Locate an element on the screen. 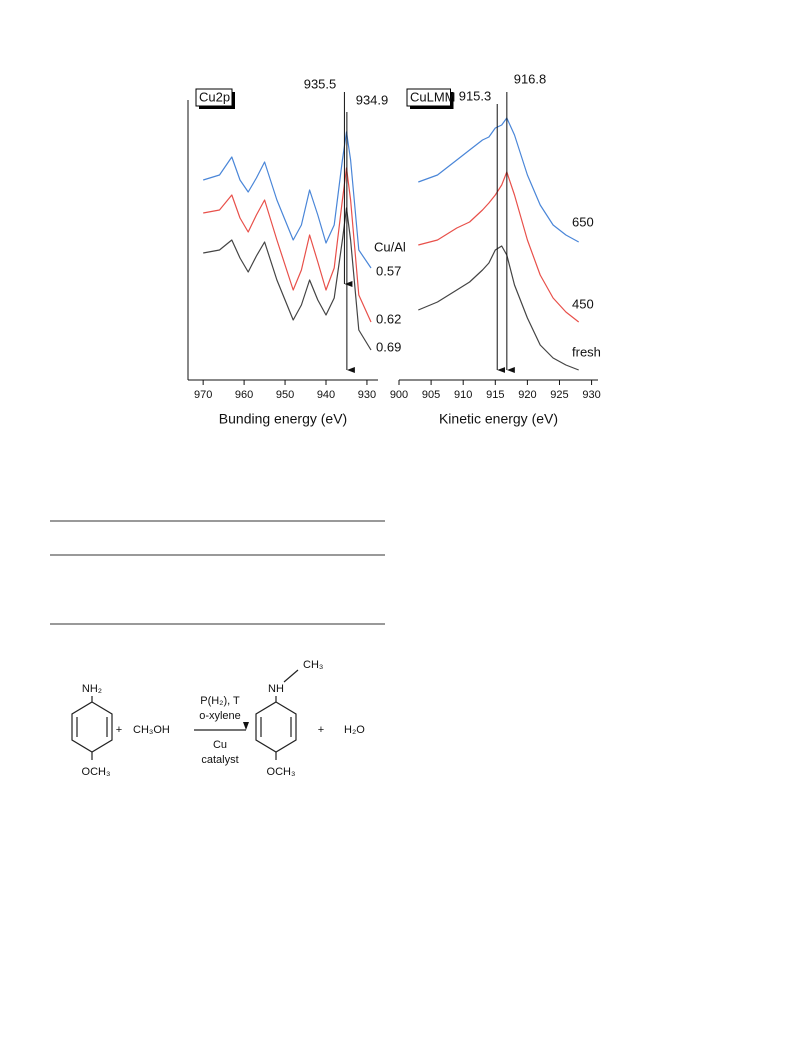 This screenshot has width=793, height=1062. series-label: 0.62 is located at coordinates (388, 318).